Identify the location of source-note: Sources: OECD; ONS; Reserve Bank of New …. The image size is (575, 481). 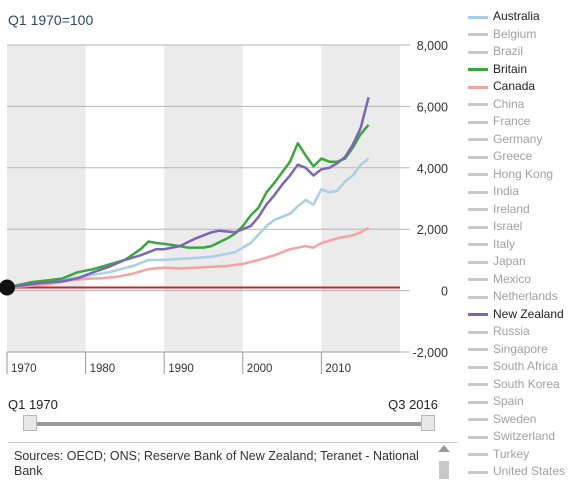
(233, 460).